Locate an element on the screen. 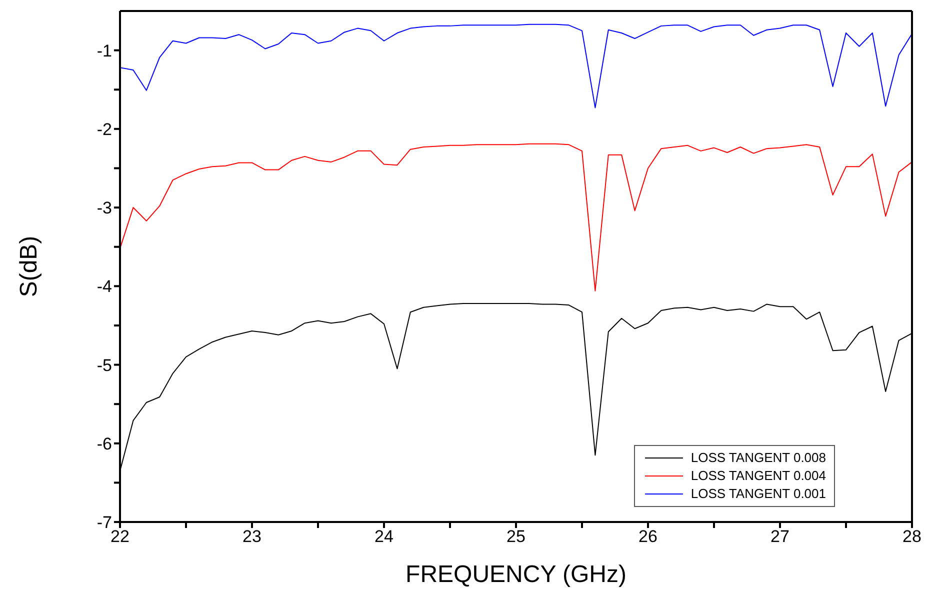 This screenshot has height=604, width=929. legend-label: LOSS TANGENT 0.001 is located at coordinates (758, 494).